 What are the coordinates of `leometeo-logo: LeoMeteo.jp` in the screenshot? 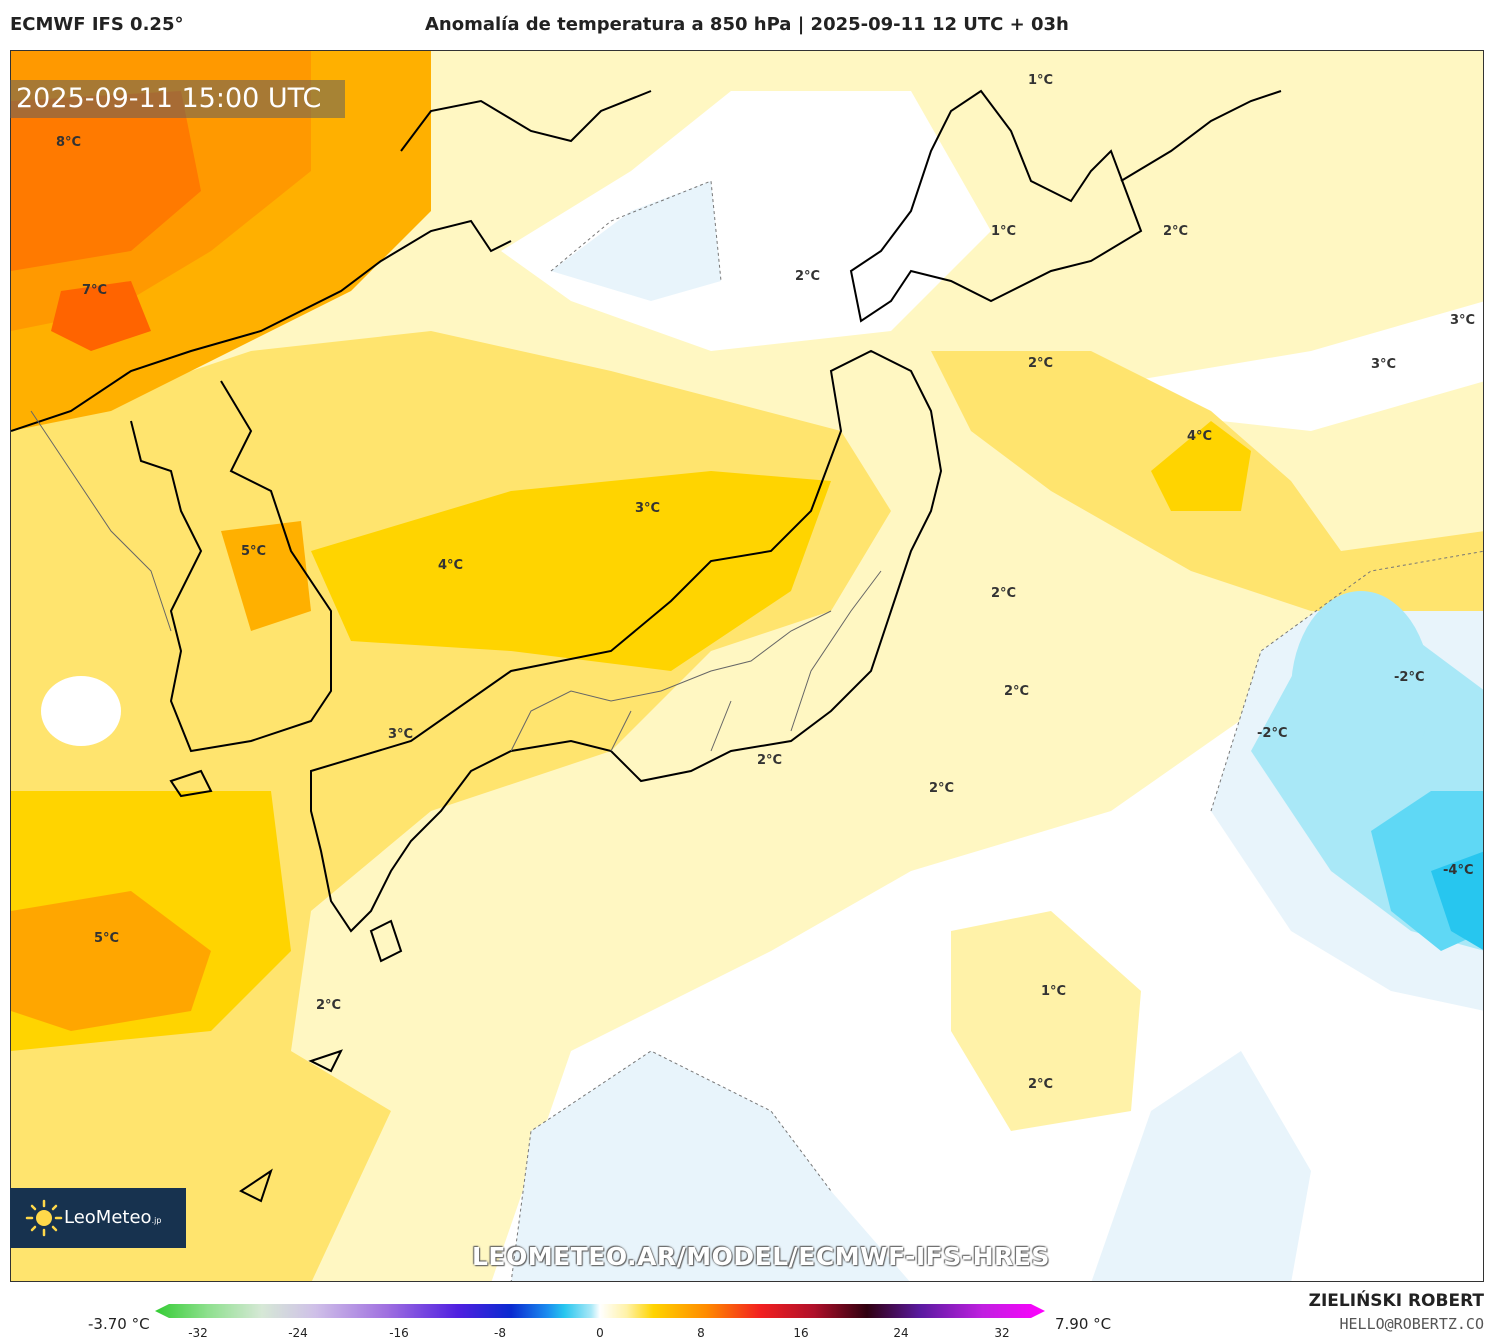 It's located at (98, 1218).